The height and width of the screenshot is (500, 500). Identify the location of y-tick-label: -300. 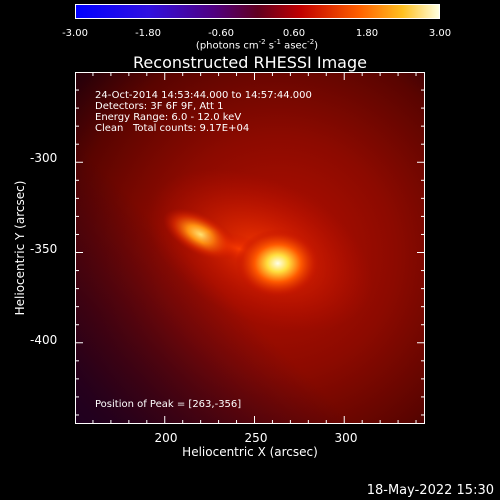
(44, 158).